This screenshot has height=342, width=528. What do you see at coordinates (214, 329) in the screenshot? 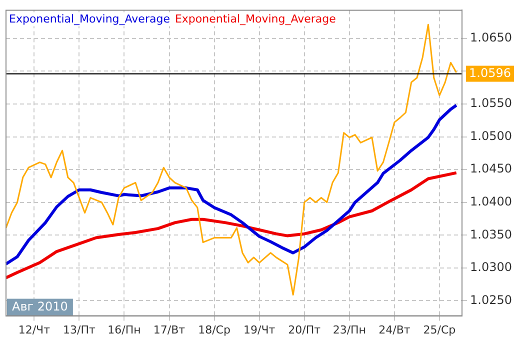
I see `x-tick-label: 18/Ср` at bounding box center [214, 329].